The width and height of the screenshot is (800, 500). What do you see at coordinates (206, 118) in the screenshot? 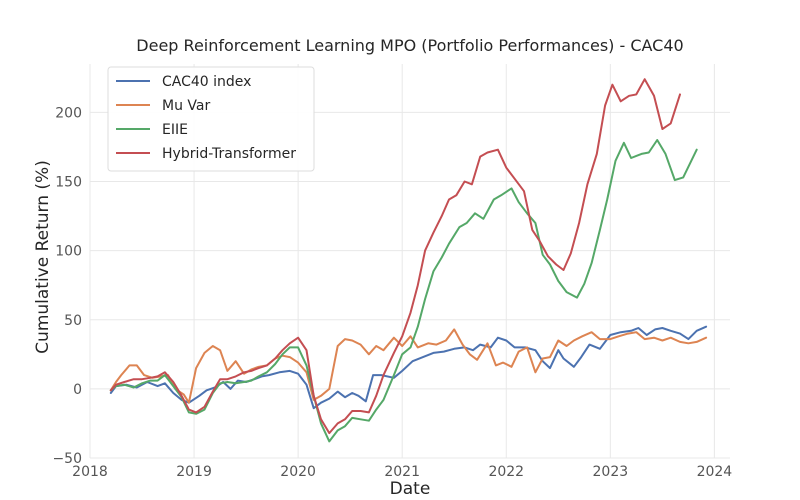
I see `legend-items: CAC40 index Mu Var EIIE Hybrid-Transformer` at bounding box center [206, 118].